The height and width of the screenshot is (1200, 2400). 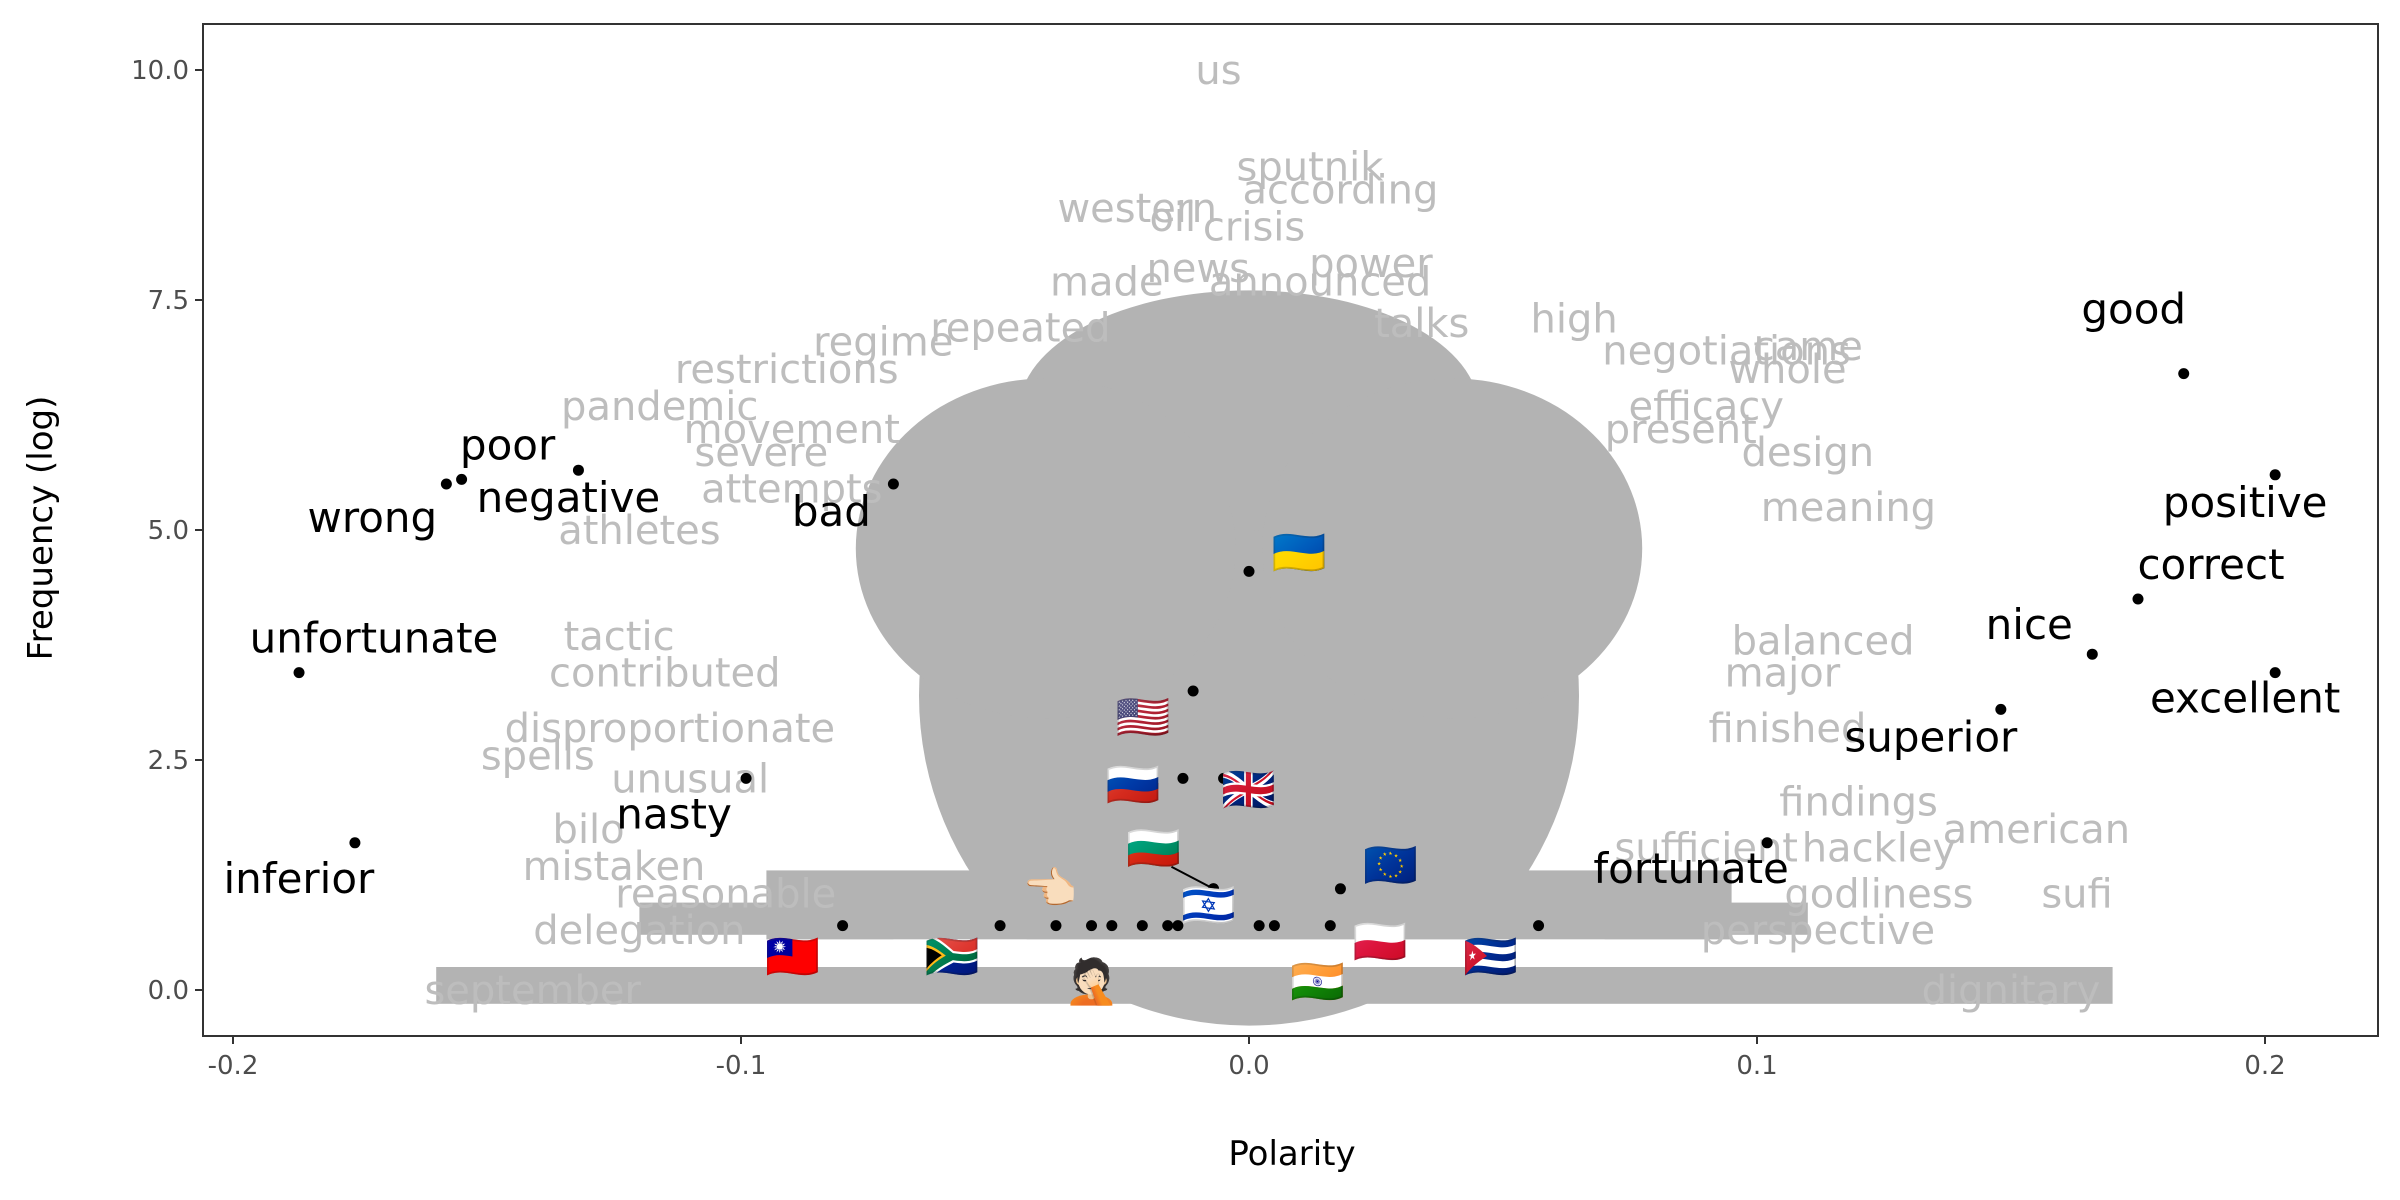 I want to click on background-word: whole, so click(x=1787, y=370).